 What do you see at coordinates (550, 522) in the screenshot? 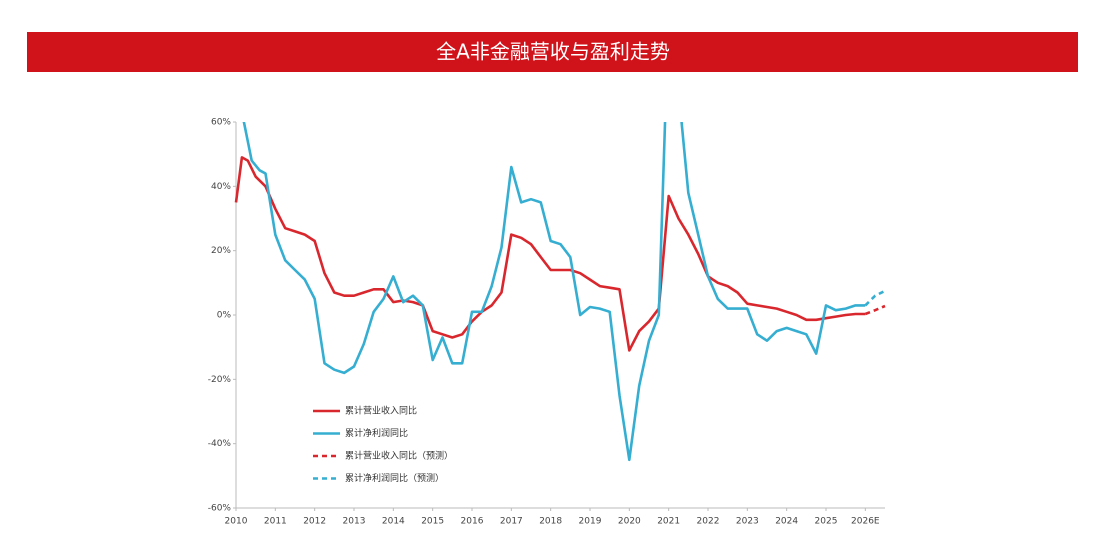
I see `x-tick-label: 2018` at bounding box center [550, 522].